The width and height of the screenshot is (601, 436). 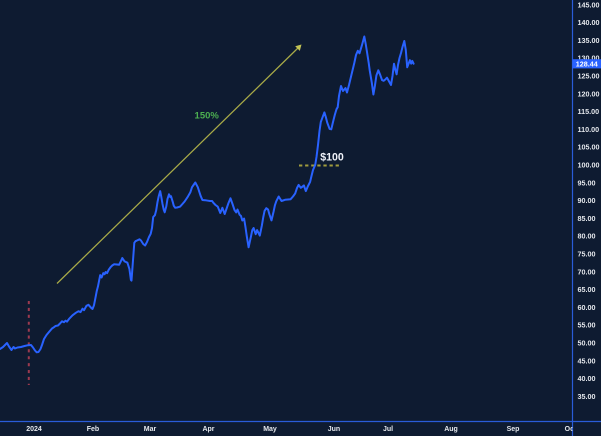 I want to click on svg-text: 130.00, so click(x=589, y=58).